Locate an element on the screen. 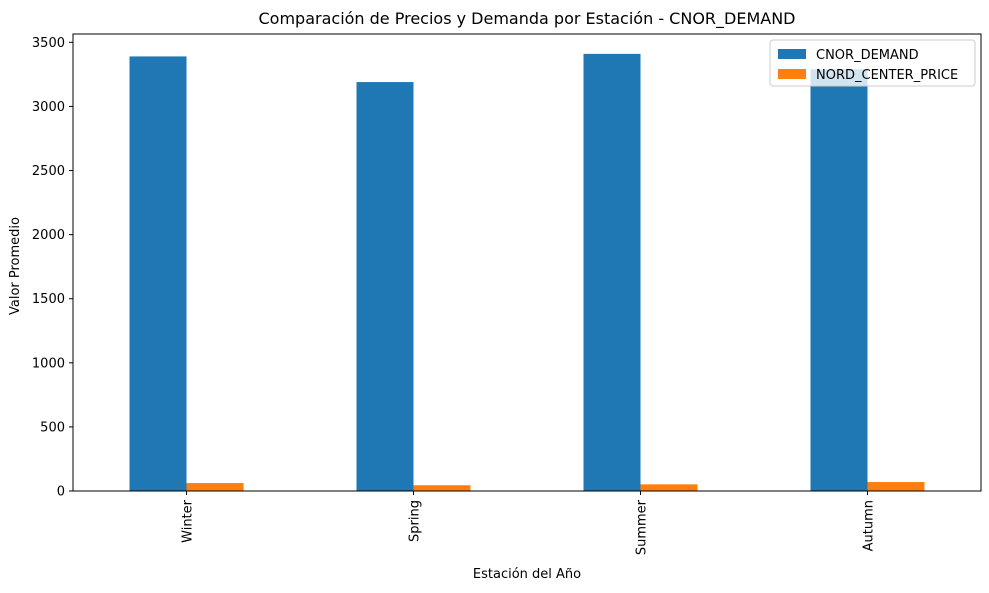  y-tick-label: 1500 is located at coordinates (48, 299).